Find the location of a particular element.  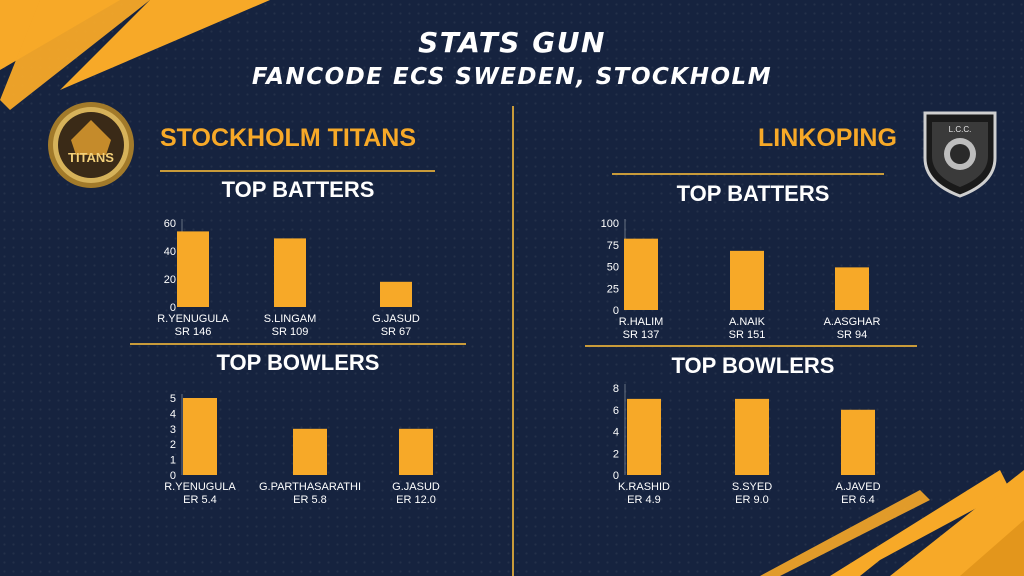

bar-aasghar is located at coordinates (852, 288).